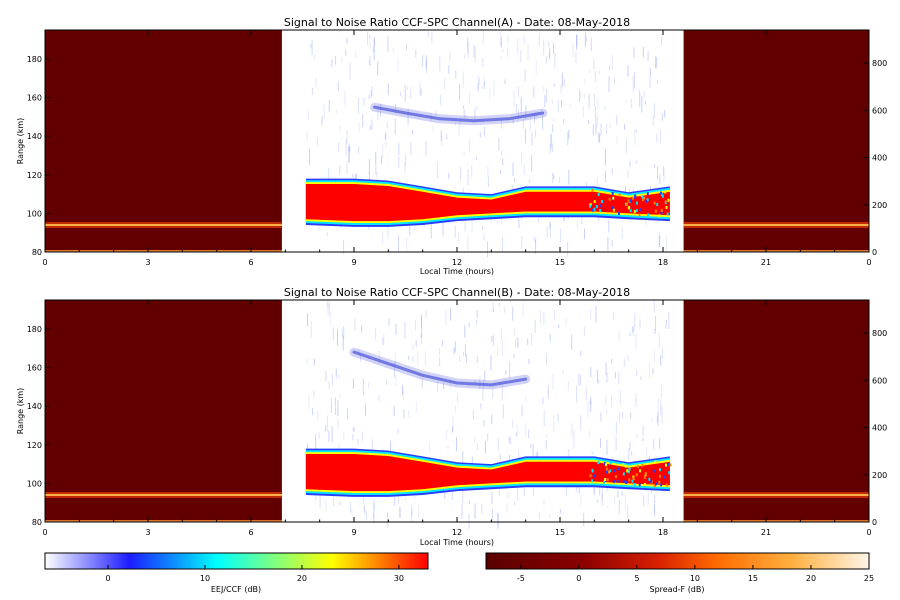 This screenshot has width=900, height=600. What do you see at coordinates (879, 205) in the screenshot?
I see `channel-a-y-right-tick-label: 200` at bounding box center [879, 205].